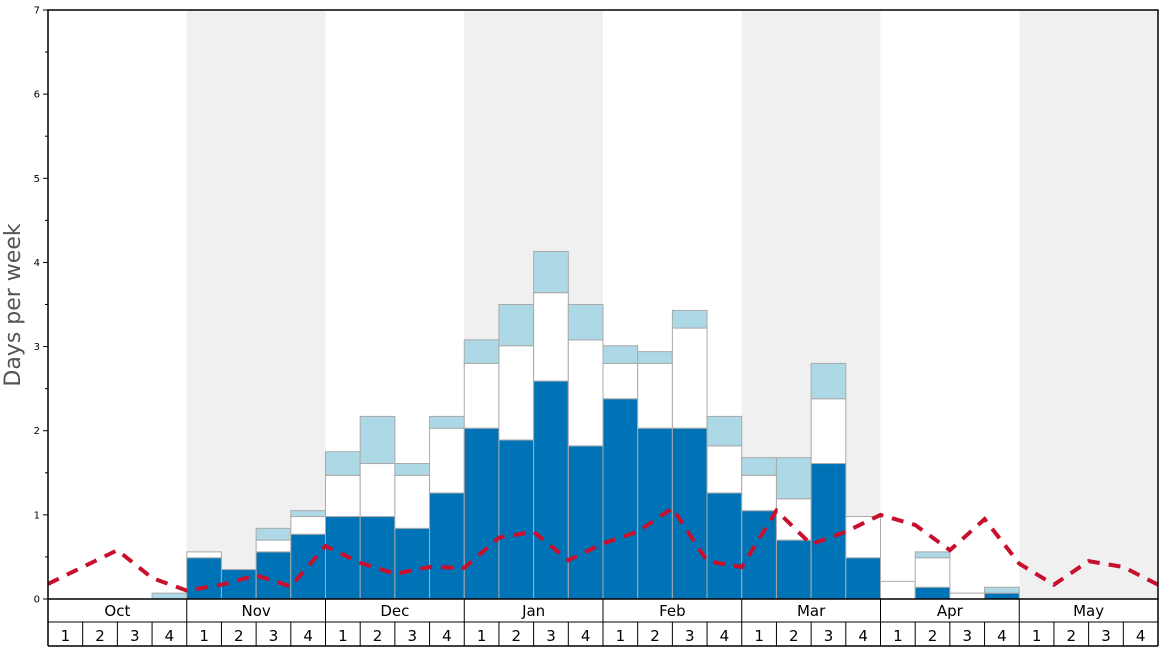 This screenshot has height=652, width=1168. I want to click on month-label-oct: Oct, so click(117, 611).